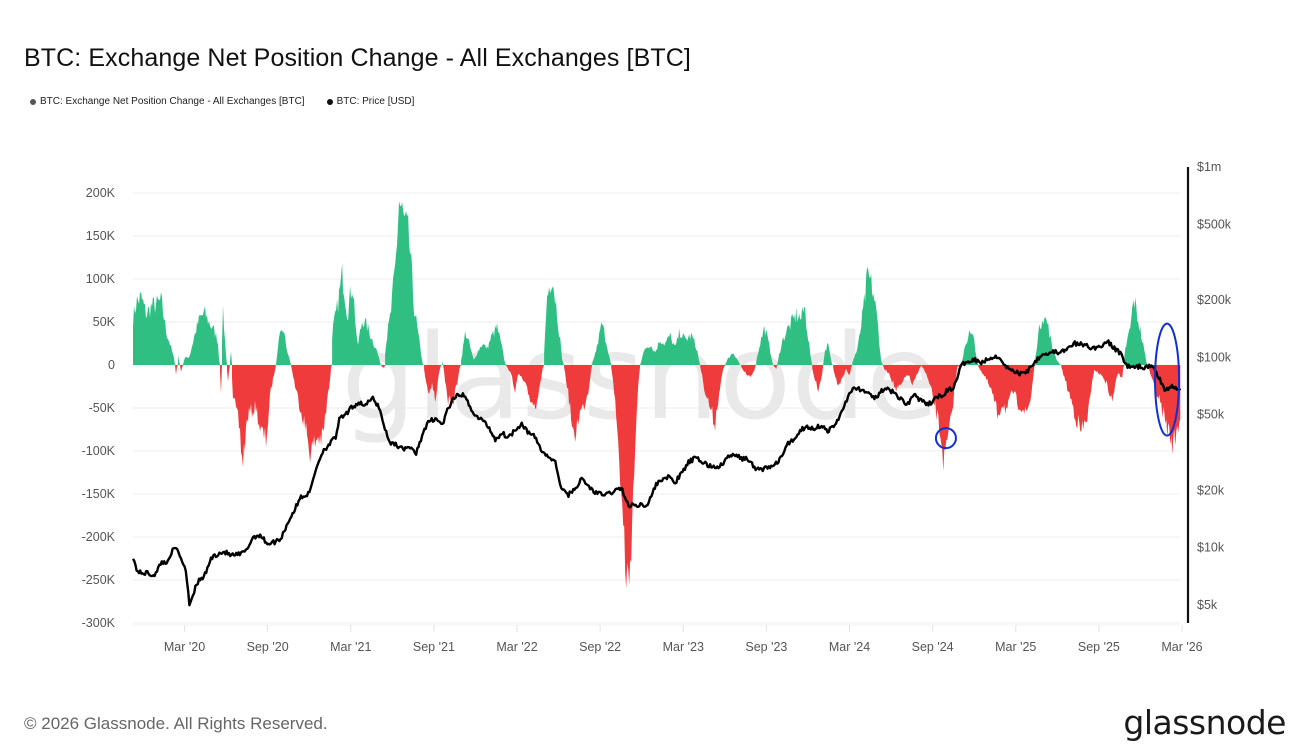  Describe the element at coordinates (1209, 167) in the screenshot. I see `y-right-tick-label: $1m` at that location.